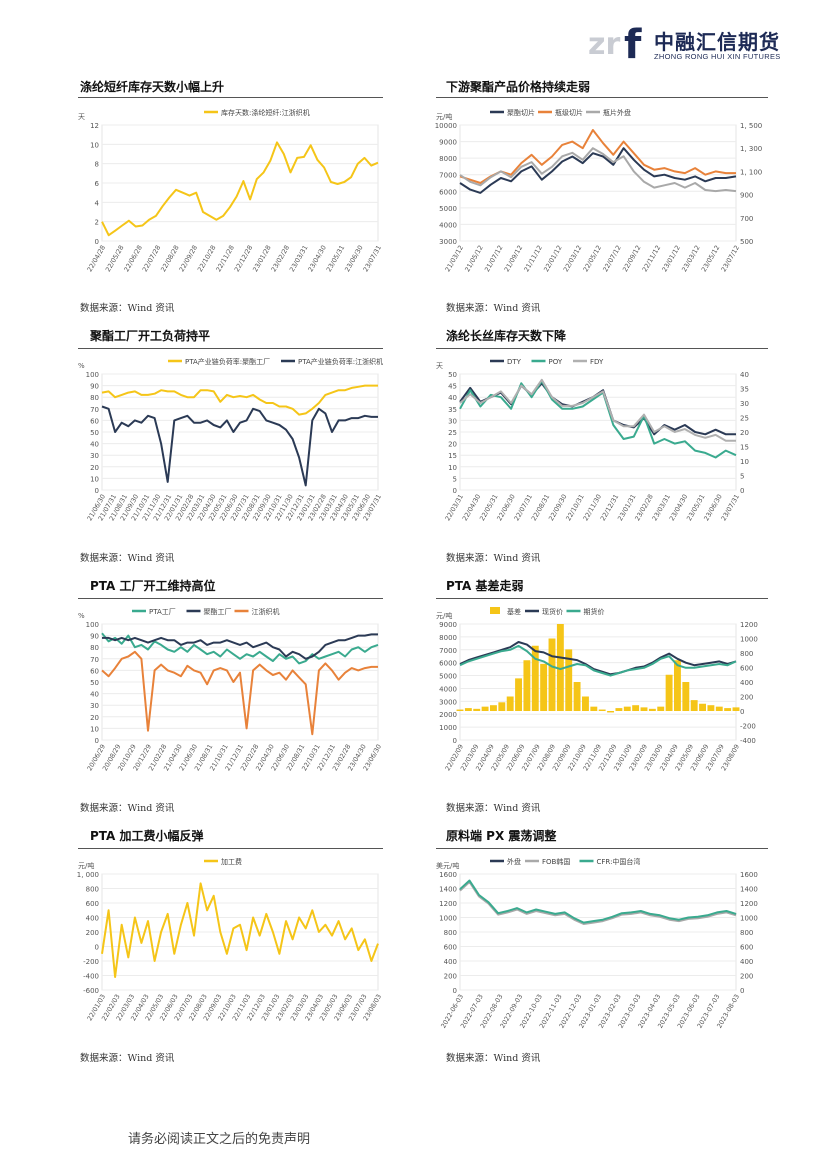 This screenshot has height=1169, width=826. What do you see at coordinates (597, 362) in the screenshot?
I see `legend-label: FDY` at bounding box center [597, 362].